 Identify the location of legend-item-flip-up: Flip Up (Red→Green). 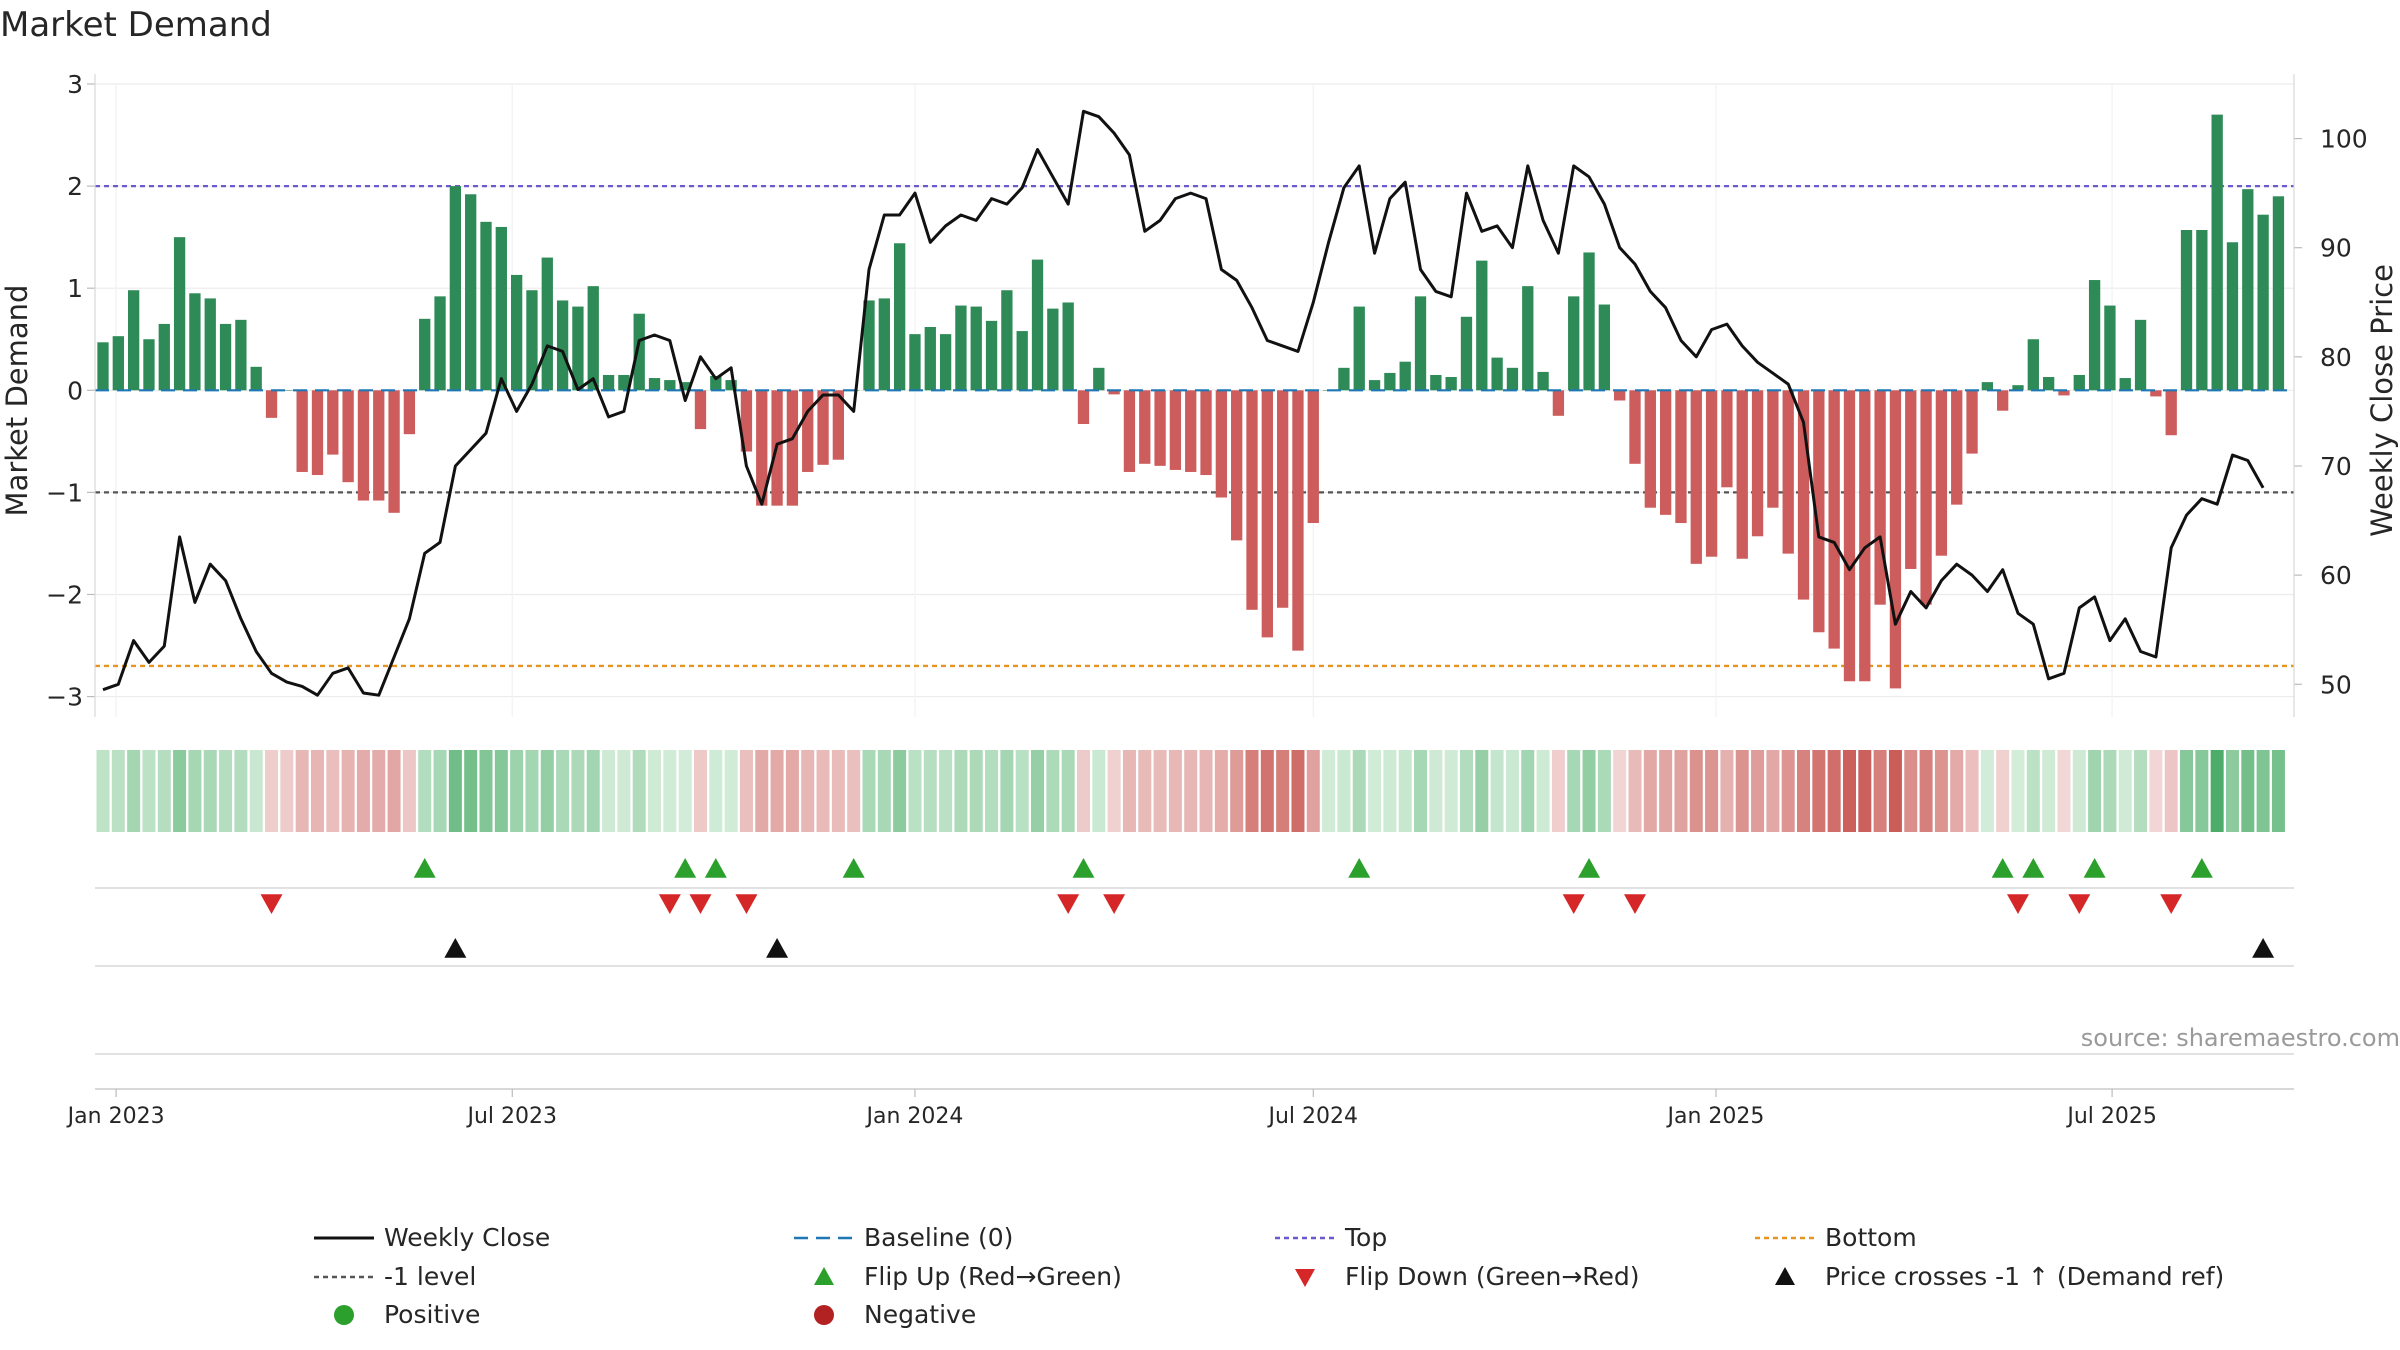
(968, 1276).